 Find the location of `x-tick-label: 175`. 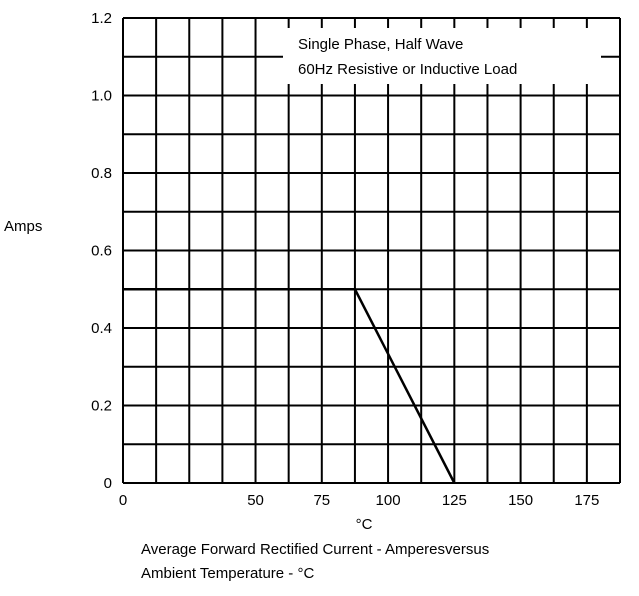

x-tick-label: 175 is located at coordinates (586, 500).